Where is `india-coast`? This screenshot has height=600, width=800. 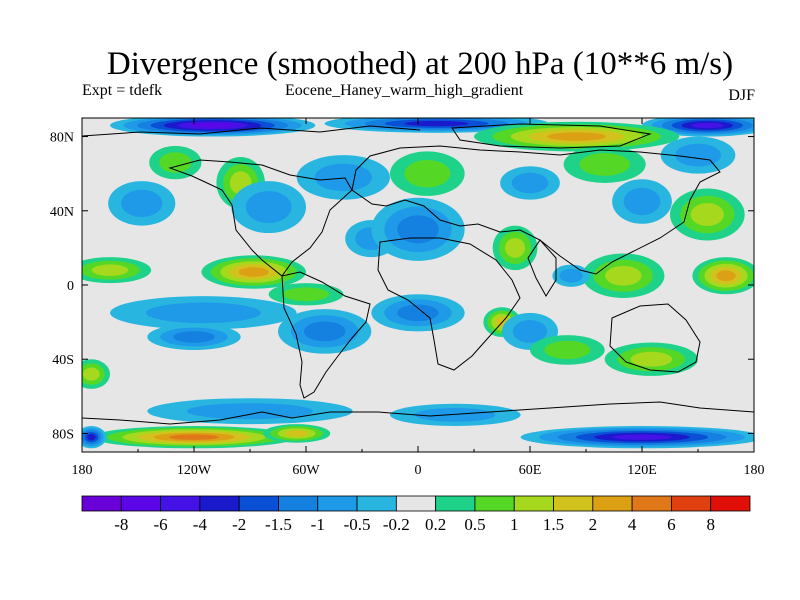
india-coast is located at coordinates (542, 268).